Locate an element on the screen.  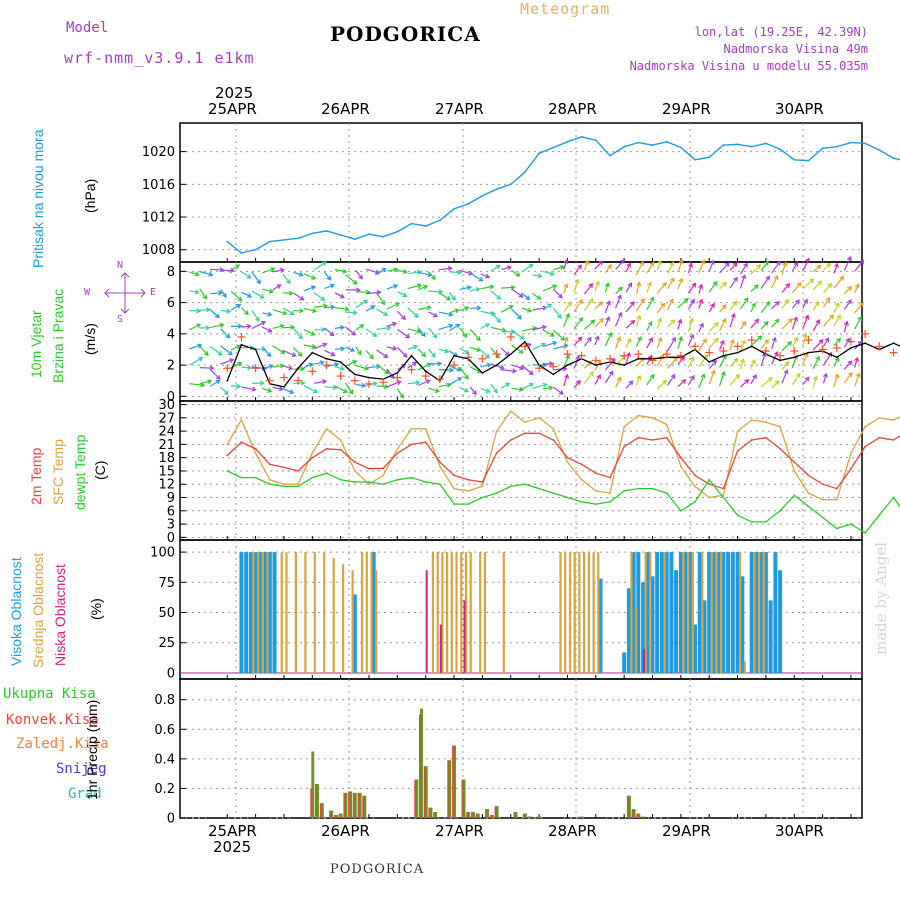
temperature-ytick-label-2: 6 is located at coordinates (171, 511).